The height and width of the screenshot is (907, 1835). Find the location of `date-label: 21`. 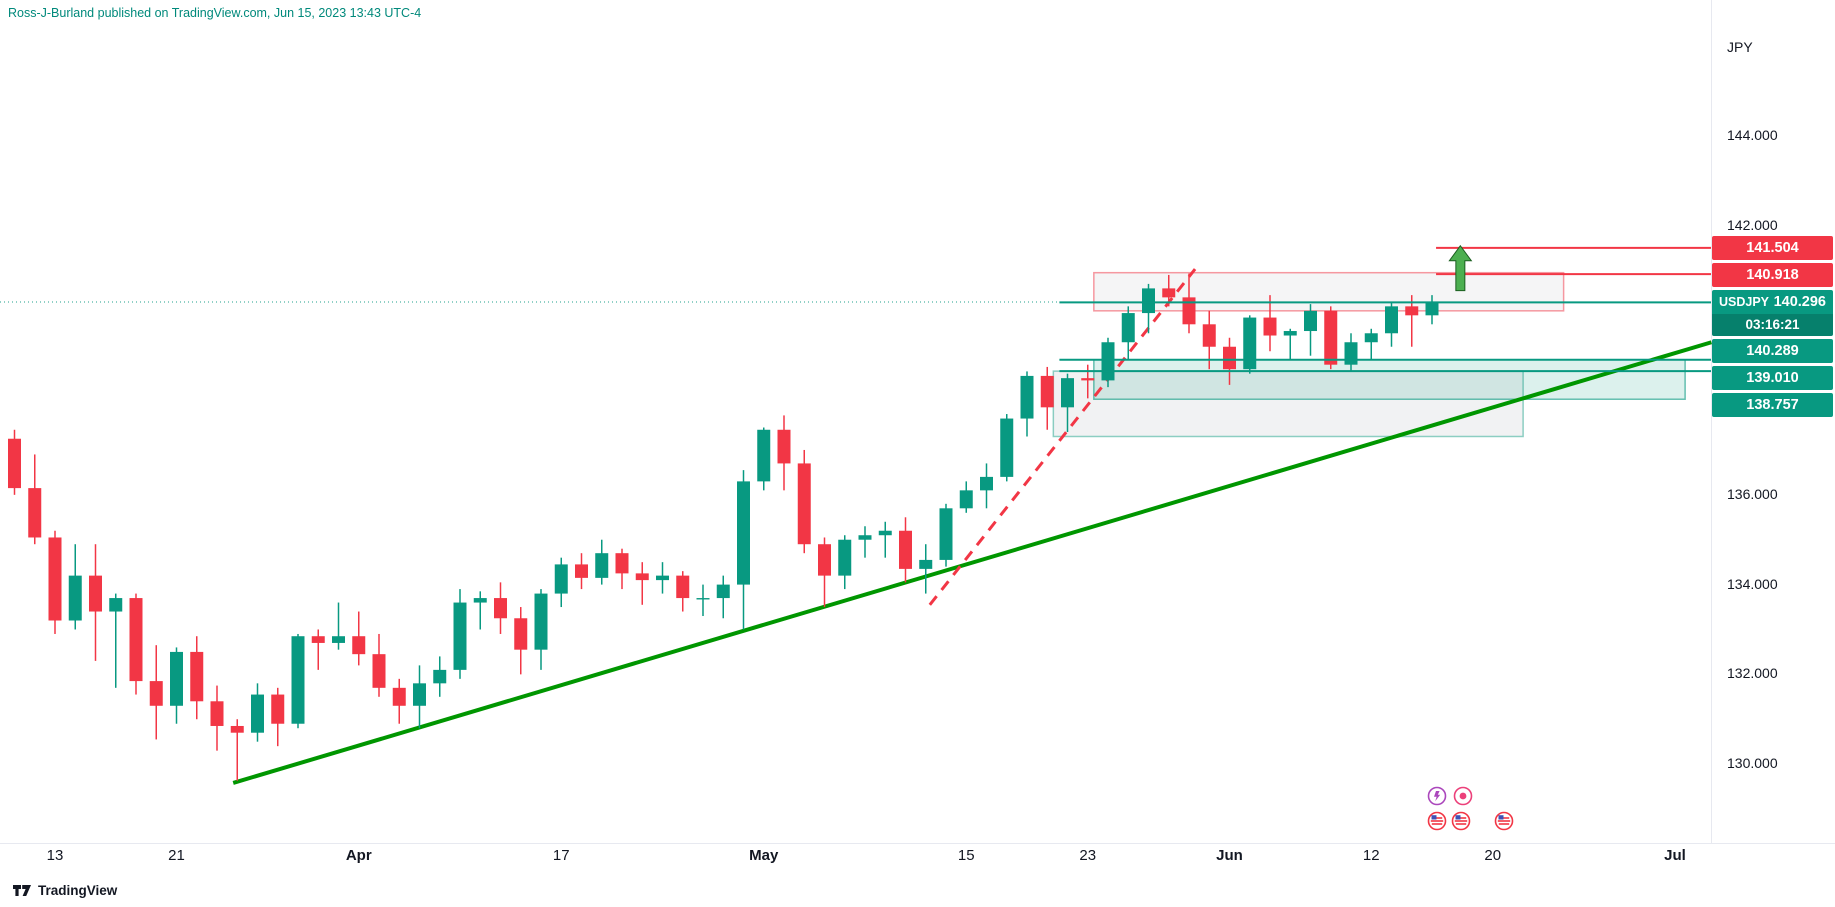

date-label: 21 is located at coordinates (176, 855).